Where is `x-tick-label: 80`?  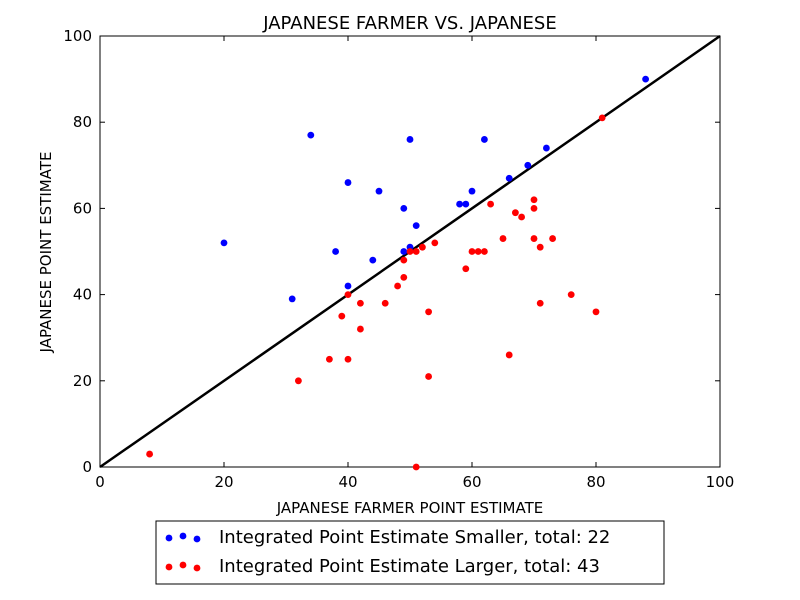
x-tick-label: 80 is located at coordinates (595, 482).